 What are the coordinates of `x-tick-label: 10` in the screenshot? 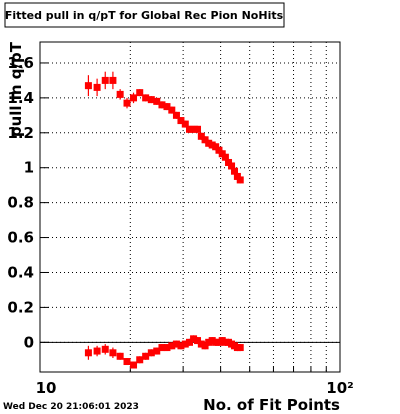 It's located at (46, 388).